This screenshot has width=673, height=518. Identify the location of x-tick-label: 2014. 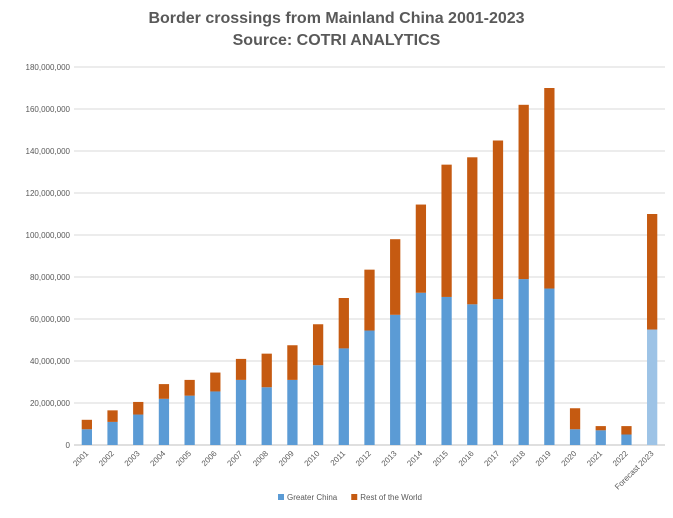
(414, 458).